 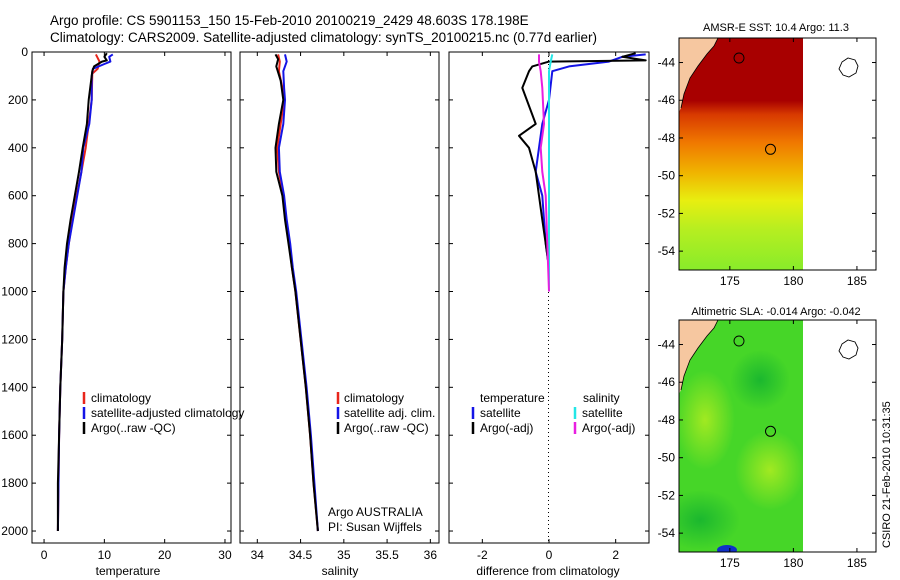 What do you see at coordinates (375, 512) in the screenshot?
I see `annotation-argo-australia: Argo AUSTRALIA` at bounding box center [375, 512].